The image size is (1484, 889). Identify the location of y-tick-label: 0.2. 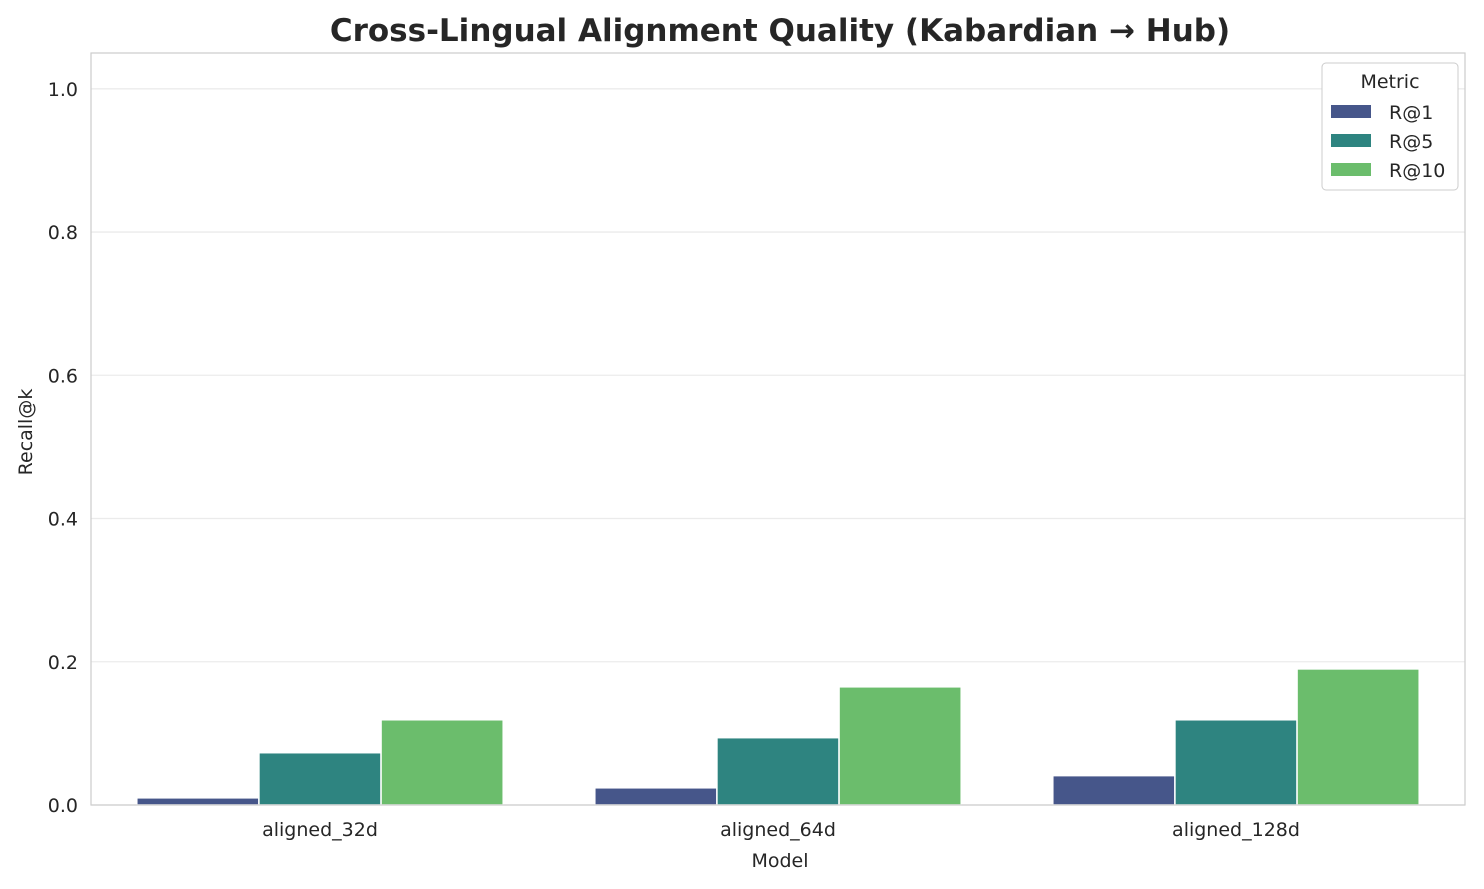
(63, 663).